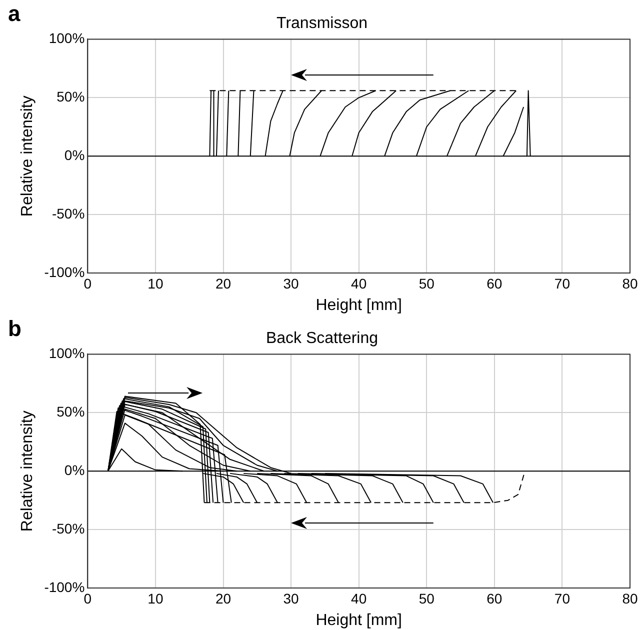 This screenshot has height=630, width=644. Describe the element at coordinates (15, 329) in the screenshot. I see `text: b` at that location.